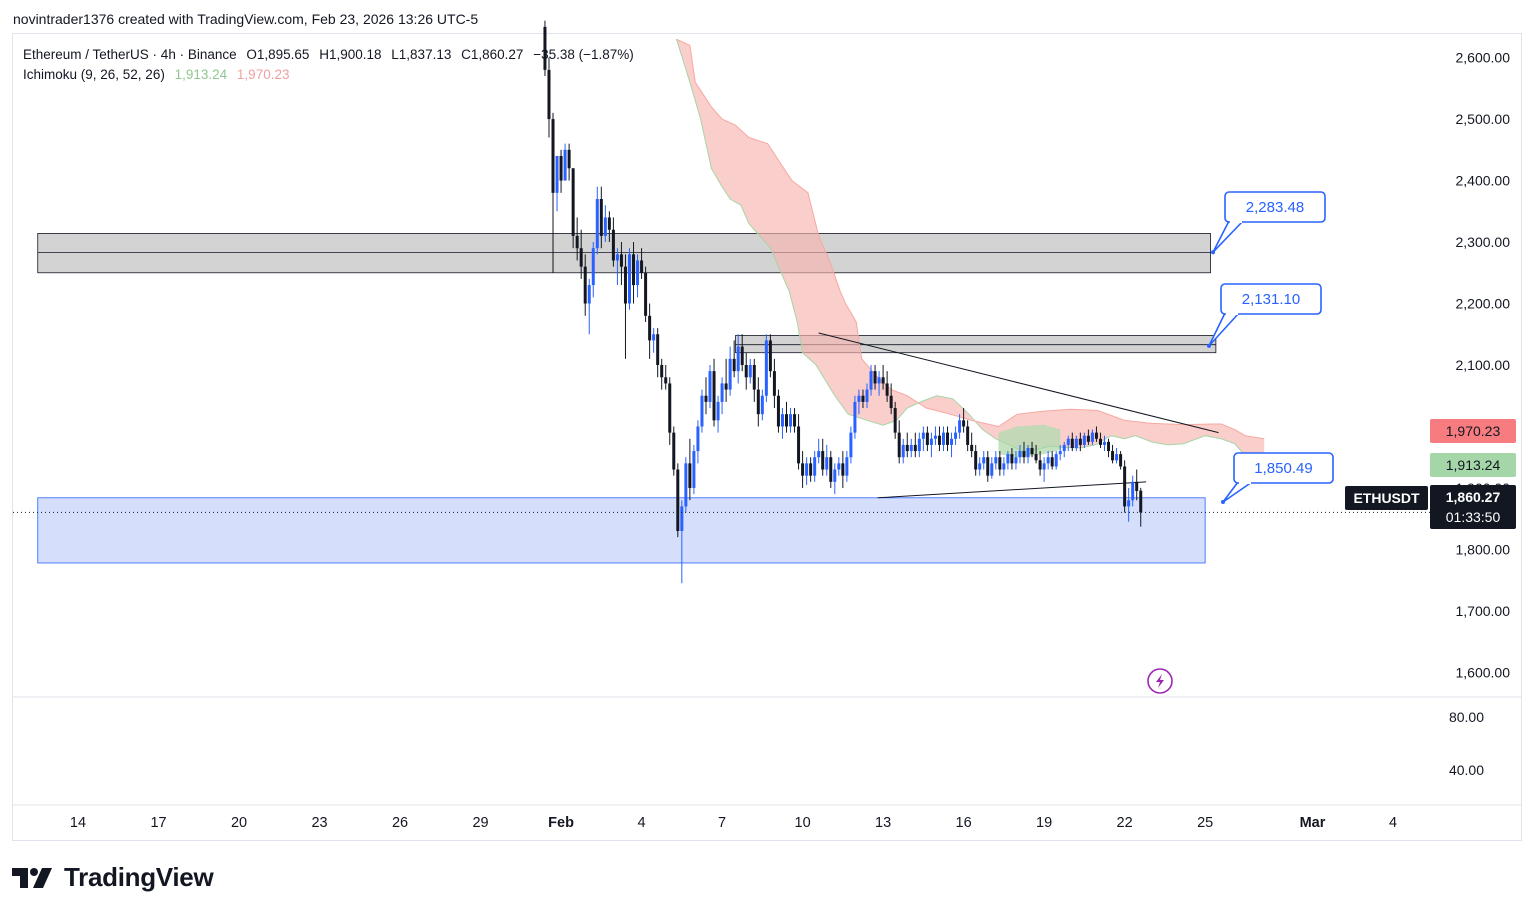 The height and width of the screenshot is (916, 1534). What do you see at coordinates (1386, 498) in the screenshot?
I see `symbol-tag: ETHUSDT` at bounding box center [1386, 498].